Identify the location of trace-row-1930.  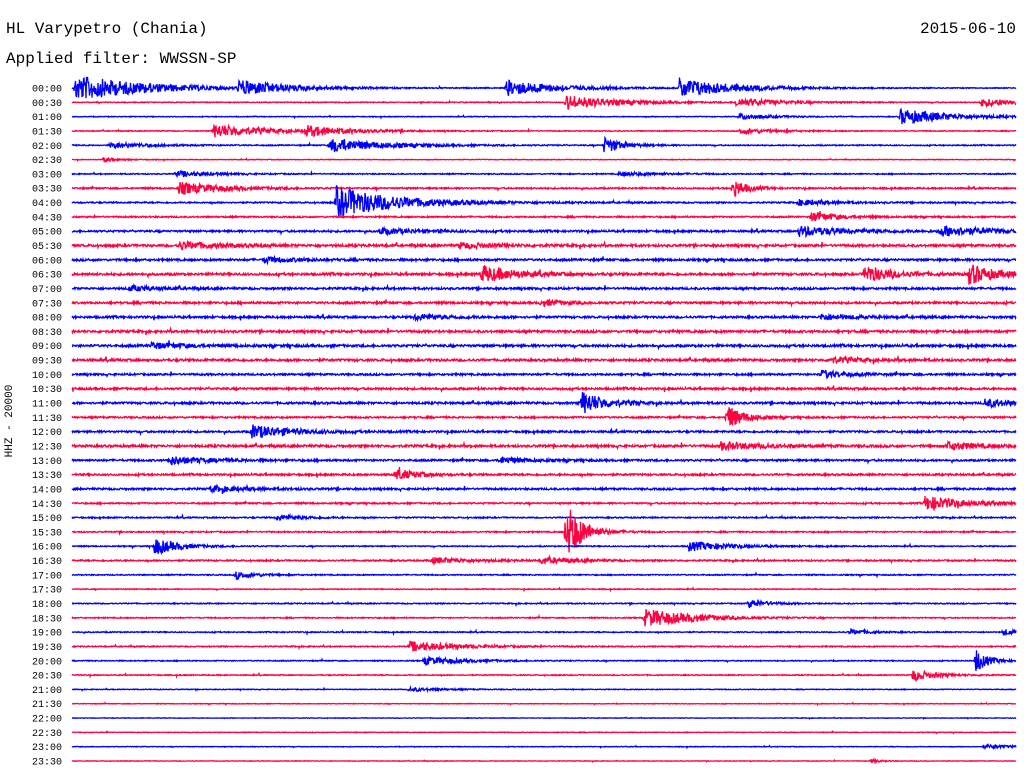
(544, 646).